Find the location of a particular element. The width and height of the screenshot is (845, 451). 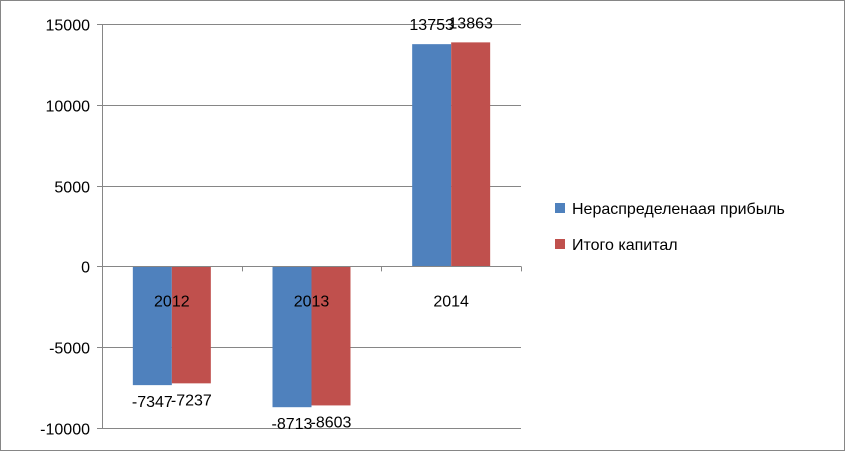

x-axis-category-labels: 2012 2013 2014 is located at coordinates (311, 301).